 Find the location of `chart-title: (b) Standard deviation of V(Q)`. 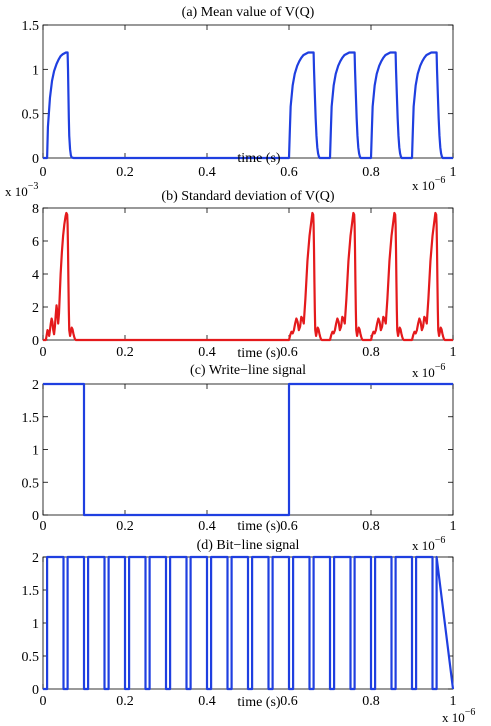

chart-title: (b) Standard deviation of V(Q) is located at coordinates (247, 196).